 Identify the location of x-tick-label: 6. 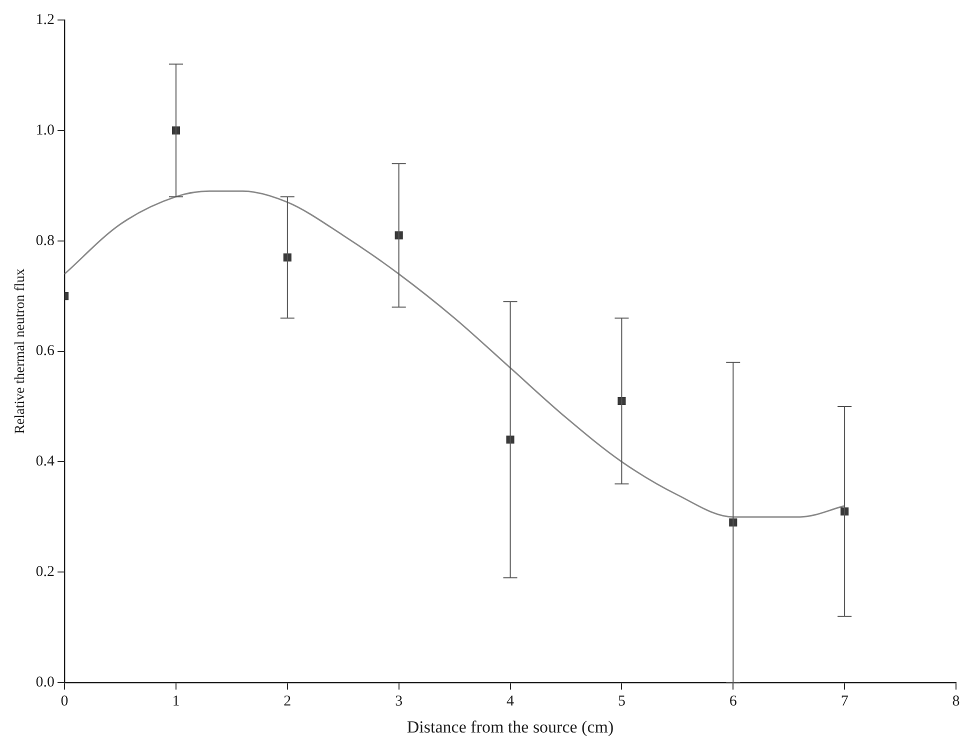
(733, 702).